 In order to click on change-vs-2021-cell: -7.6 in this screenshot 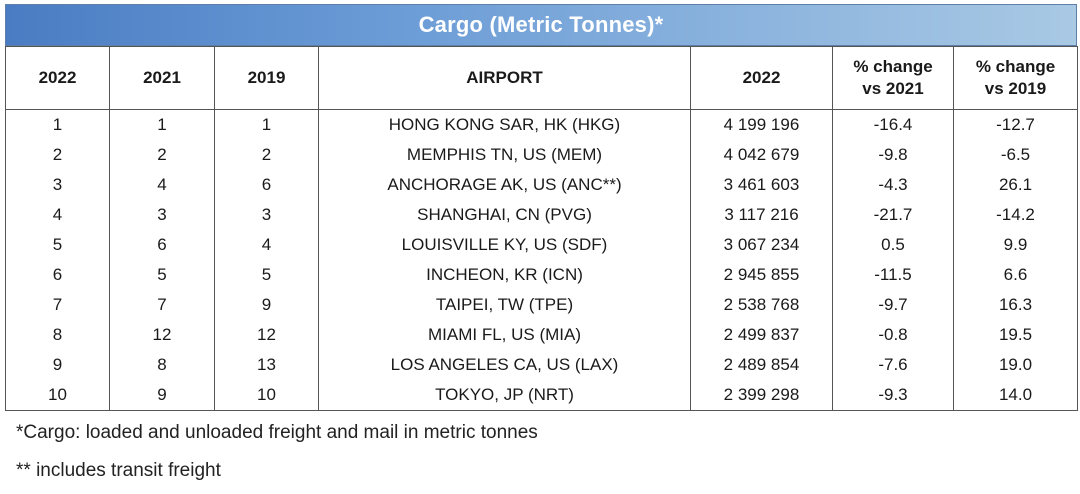, I will do `click(893, 365)`.